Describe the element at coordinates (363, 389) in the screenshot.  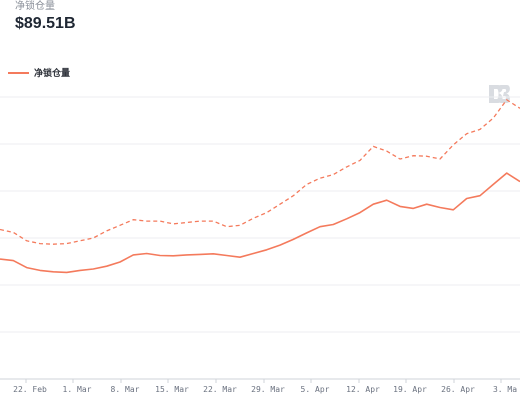
I see `x-tick-label: 12. Apr` at that location.